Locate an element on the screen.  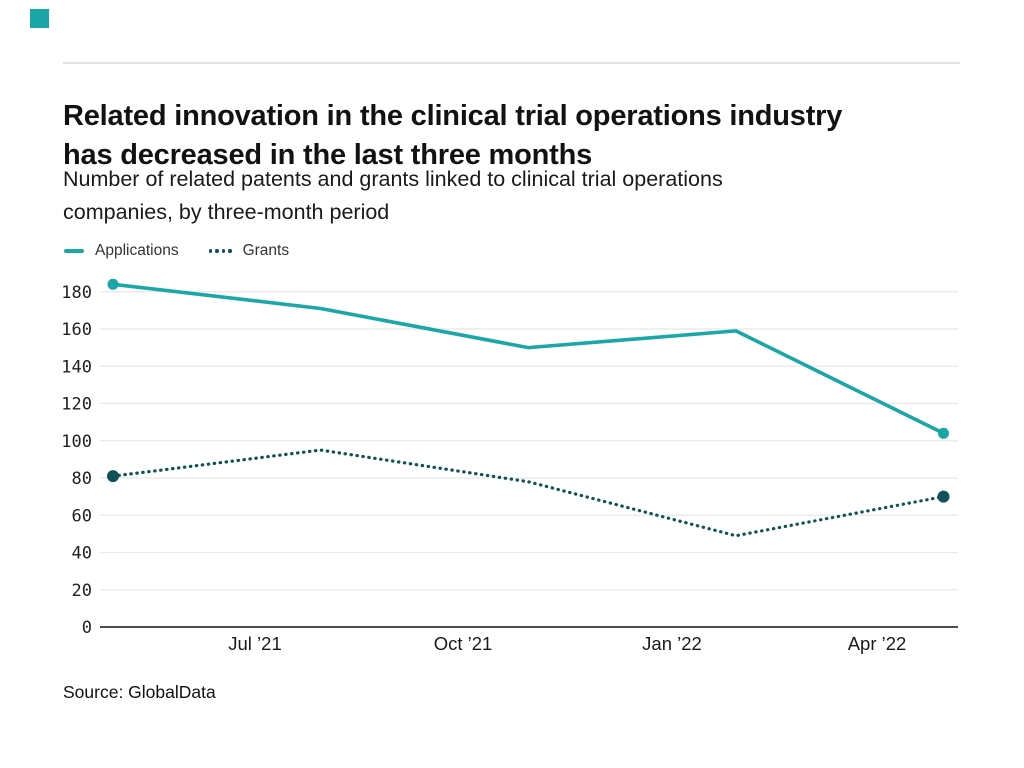
y-tick-label: 140 is located at coordinates (76, 367).